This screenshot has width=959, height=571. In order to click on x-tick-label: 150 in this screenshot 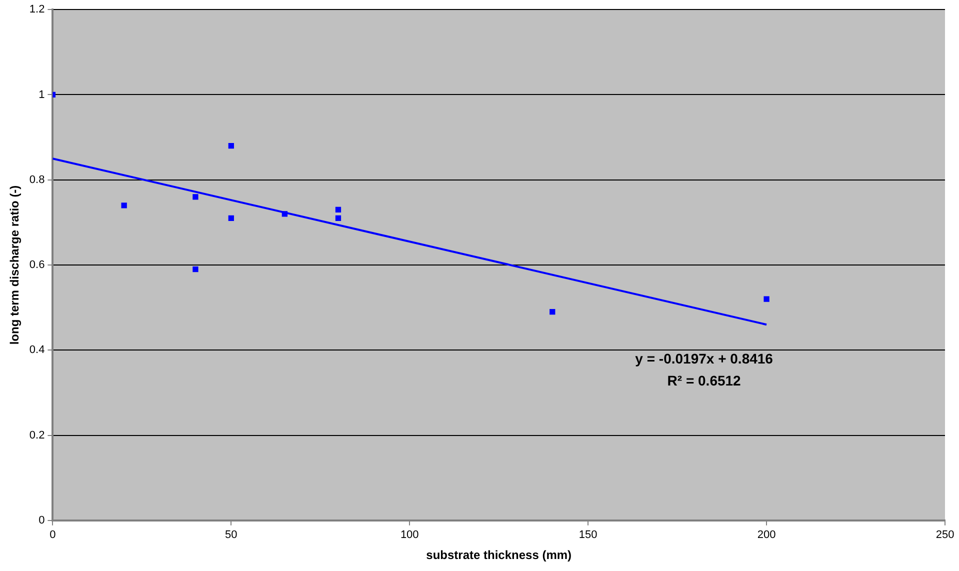, I will do `click(588, 535)`.